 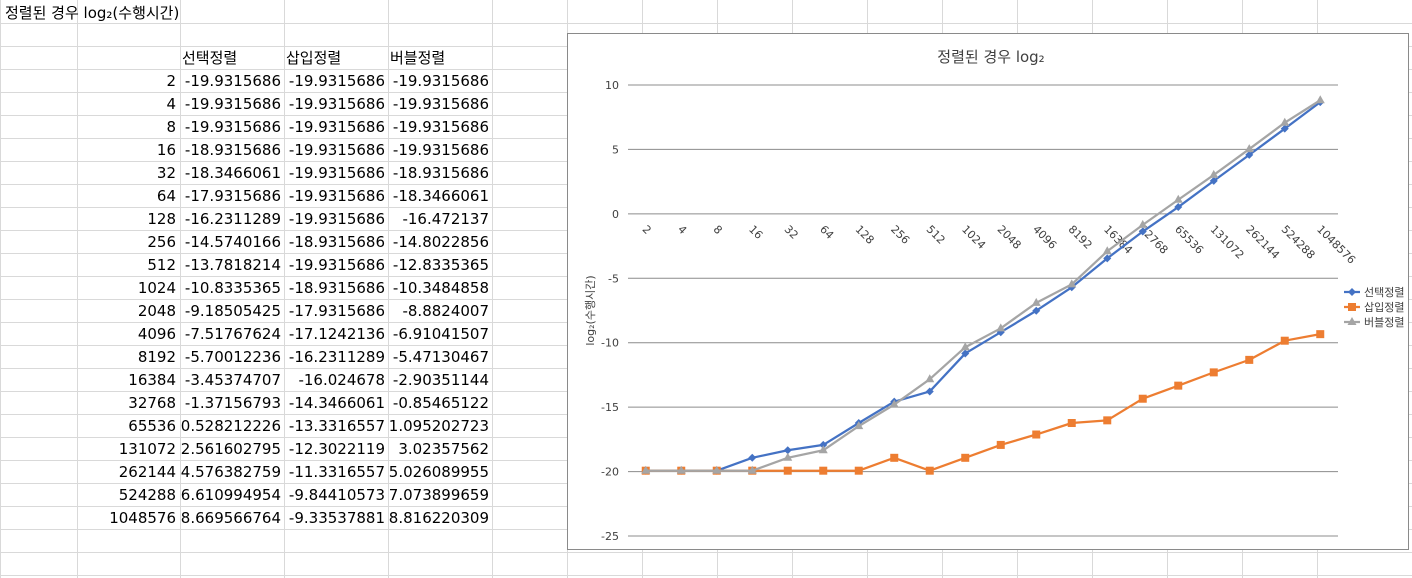 What do you see at coordinates (142, 518) in the screenshot?
I see `row-n-cell: 1048576` at bounding box center [142, 518].